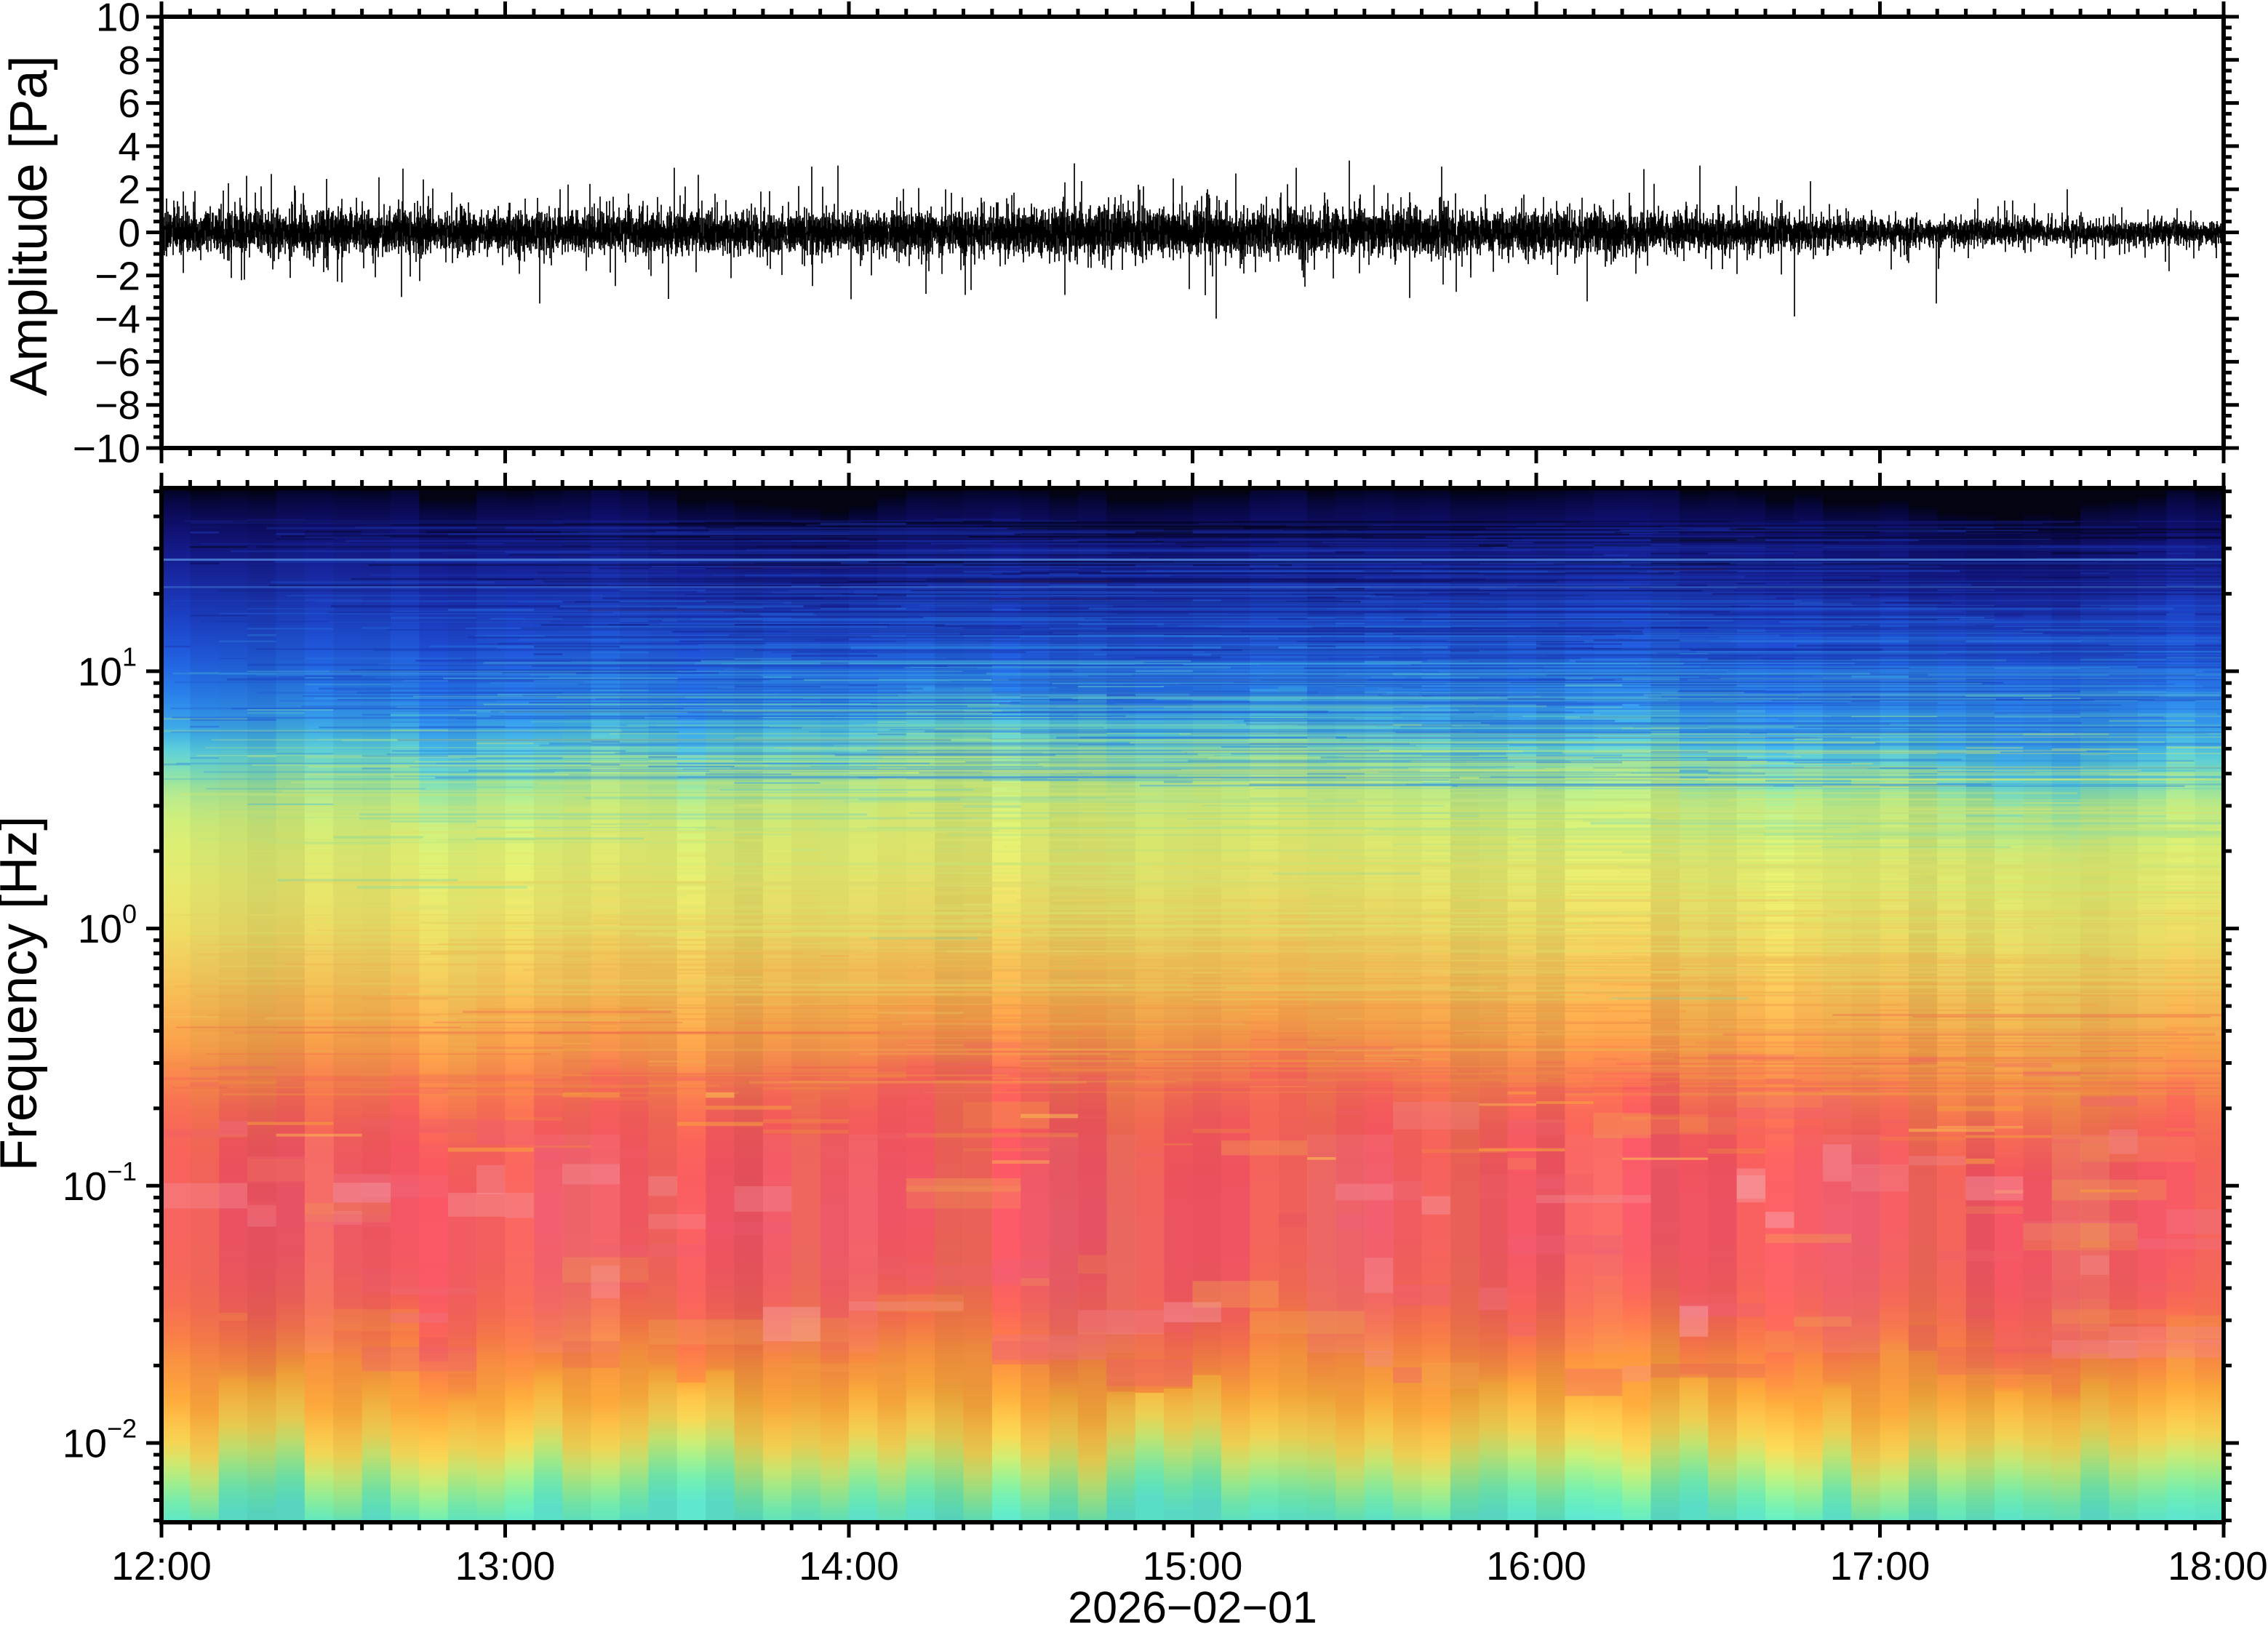  Describe the element at coordinates (849, 1565) in the screenshot. I see `svg-text: 14:00` at that location.